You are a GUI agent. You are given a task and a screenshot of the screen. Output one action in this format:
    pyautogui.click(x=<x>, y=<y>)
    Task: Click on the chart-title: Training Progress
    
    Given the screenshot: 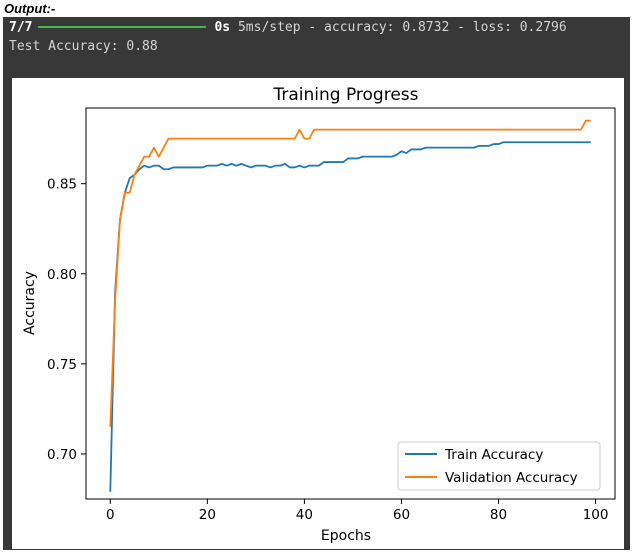 What is the action you would take?
    pyautogui.click(x=345, y=95)
    